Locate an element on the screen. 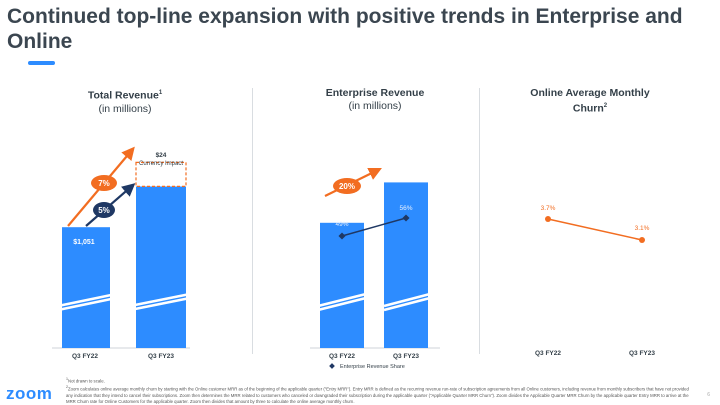 The image size is (720, 405). online-churn-title: Online Average Monthly Churn2 is located at coordinates (590, 101).